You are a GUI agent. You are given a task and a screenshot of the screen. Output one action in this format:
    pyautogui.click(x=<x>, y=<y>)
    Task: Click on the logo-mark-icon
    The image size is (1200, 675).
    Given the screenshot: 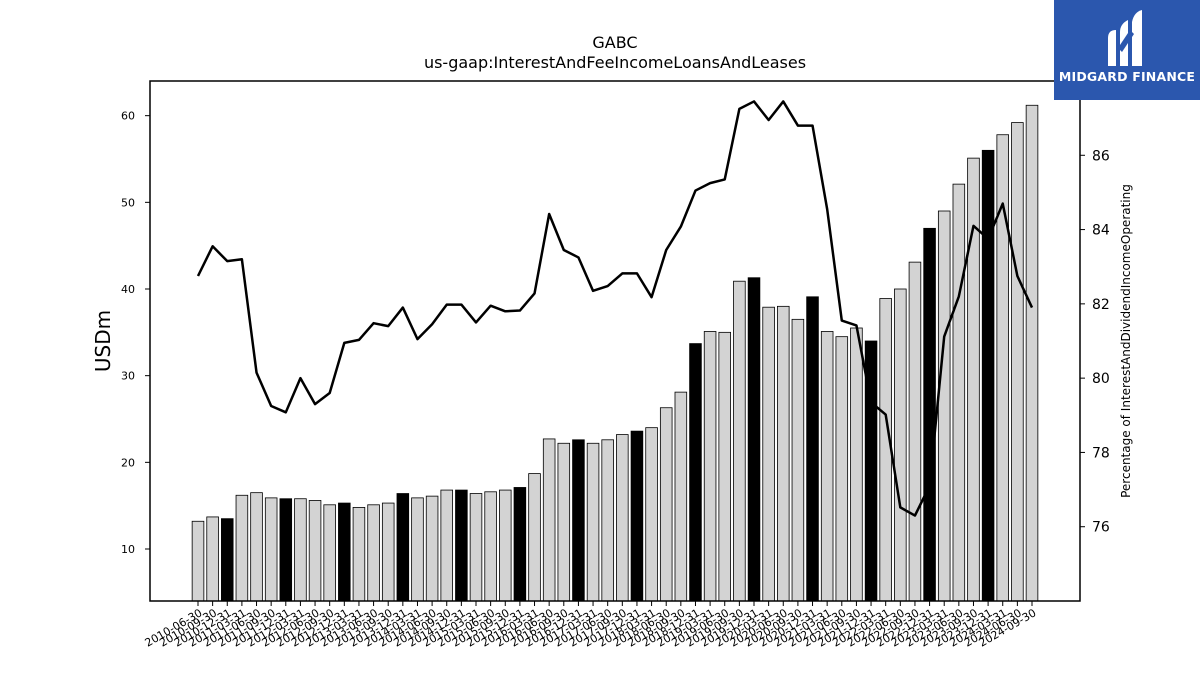 What is the action you would take?
    pyautogui.click(x=1125, y=38)
    